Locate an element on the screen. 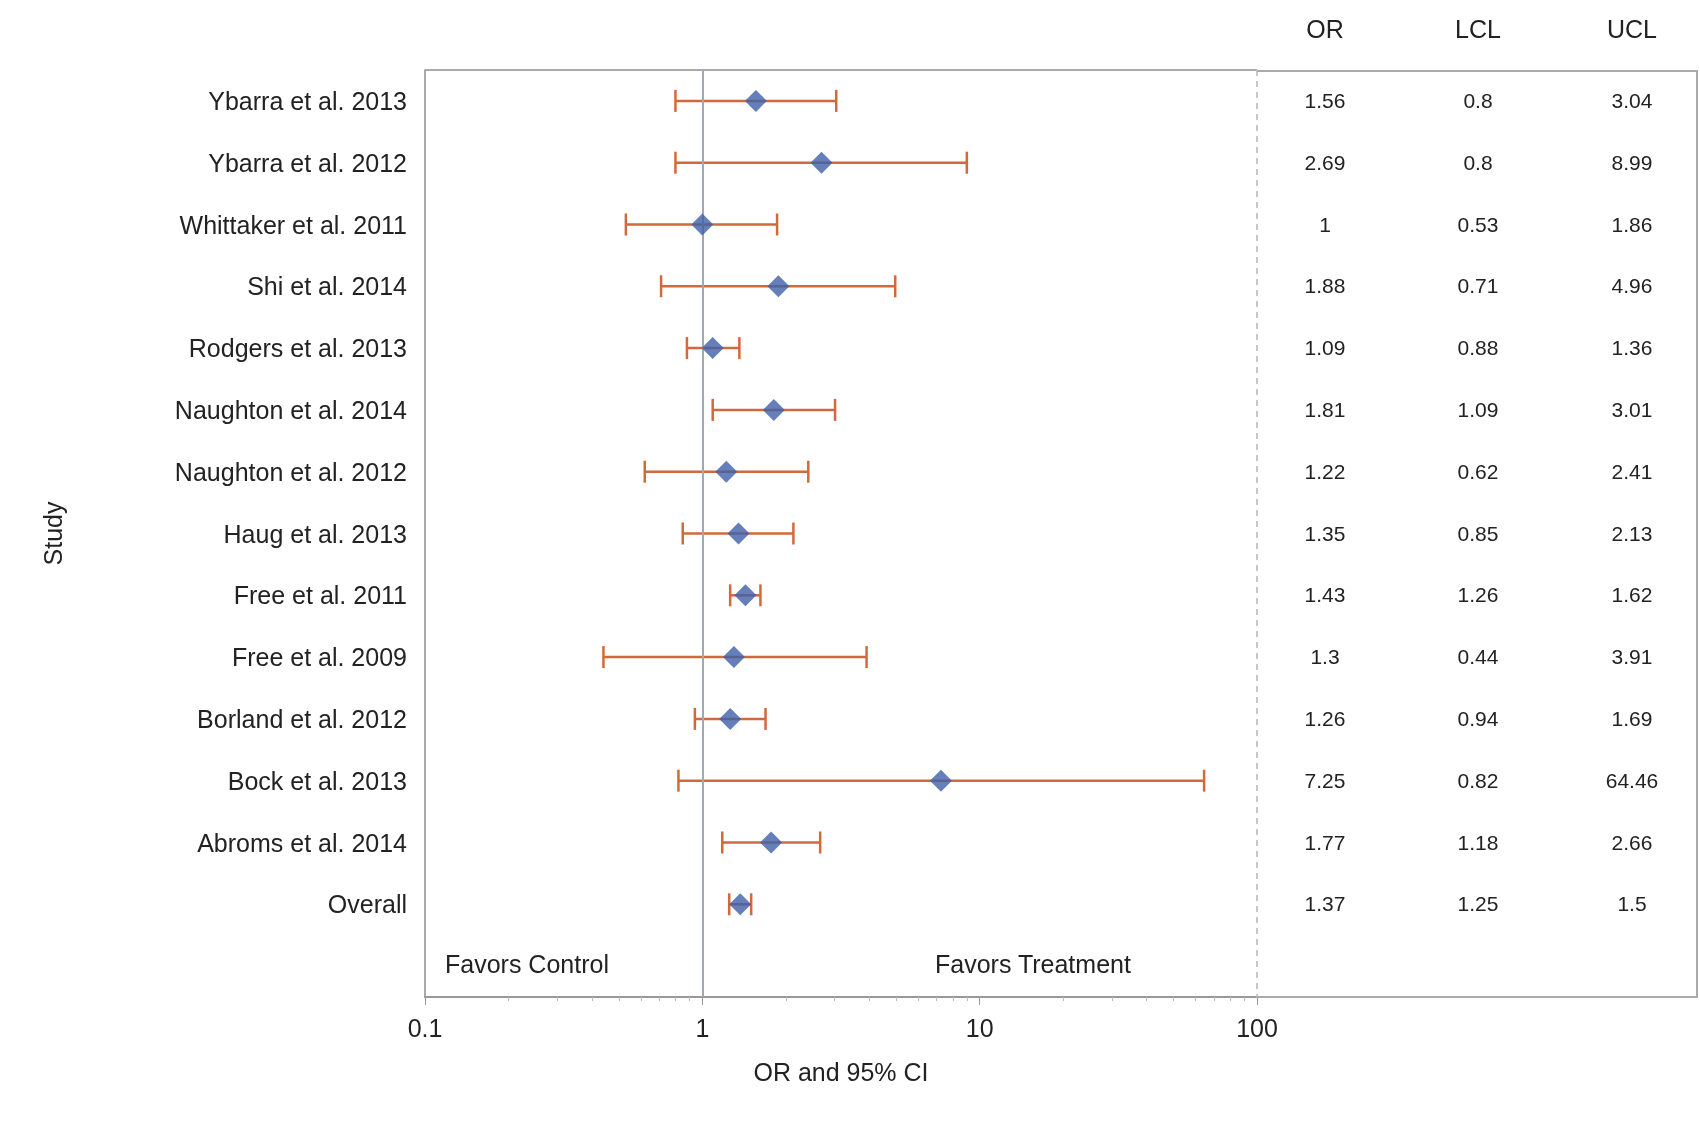 The image size is (1700, 1130). text: 1.77 is located at coordinates (1325, 842).